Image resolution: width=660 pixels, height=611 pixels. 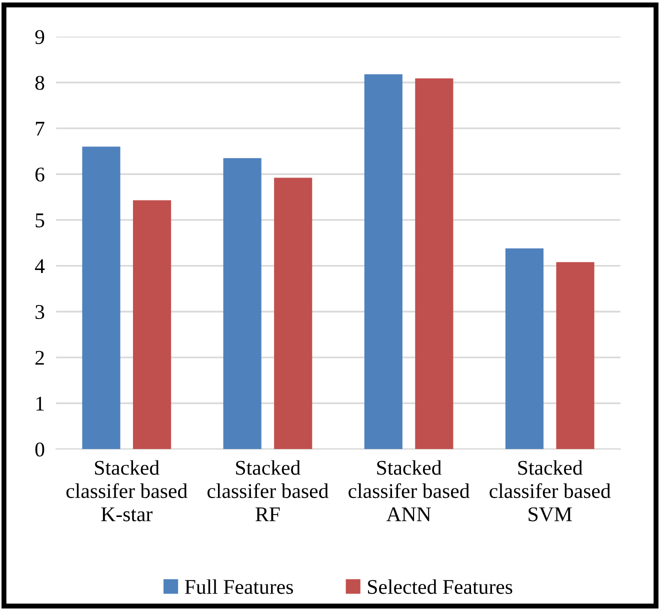 What do you see at coordinates (409, 491) in the screenshot?
I see `x-tick-label: Stacked classifer based ANN` at bounding box center [409, 491].